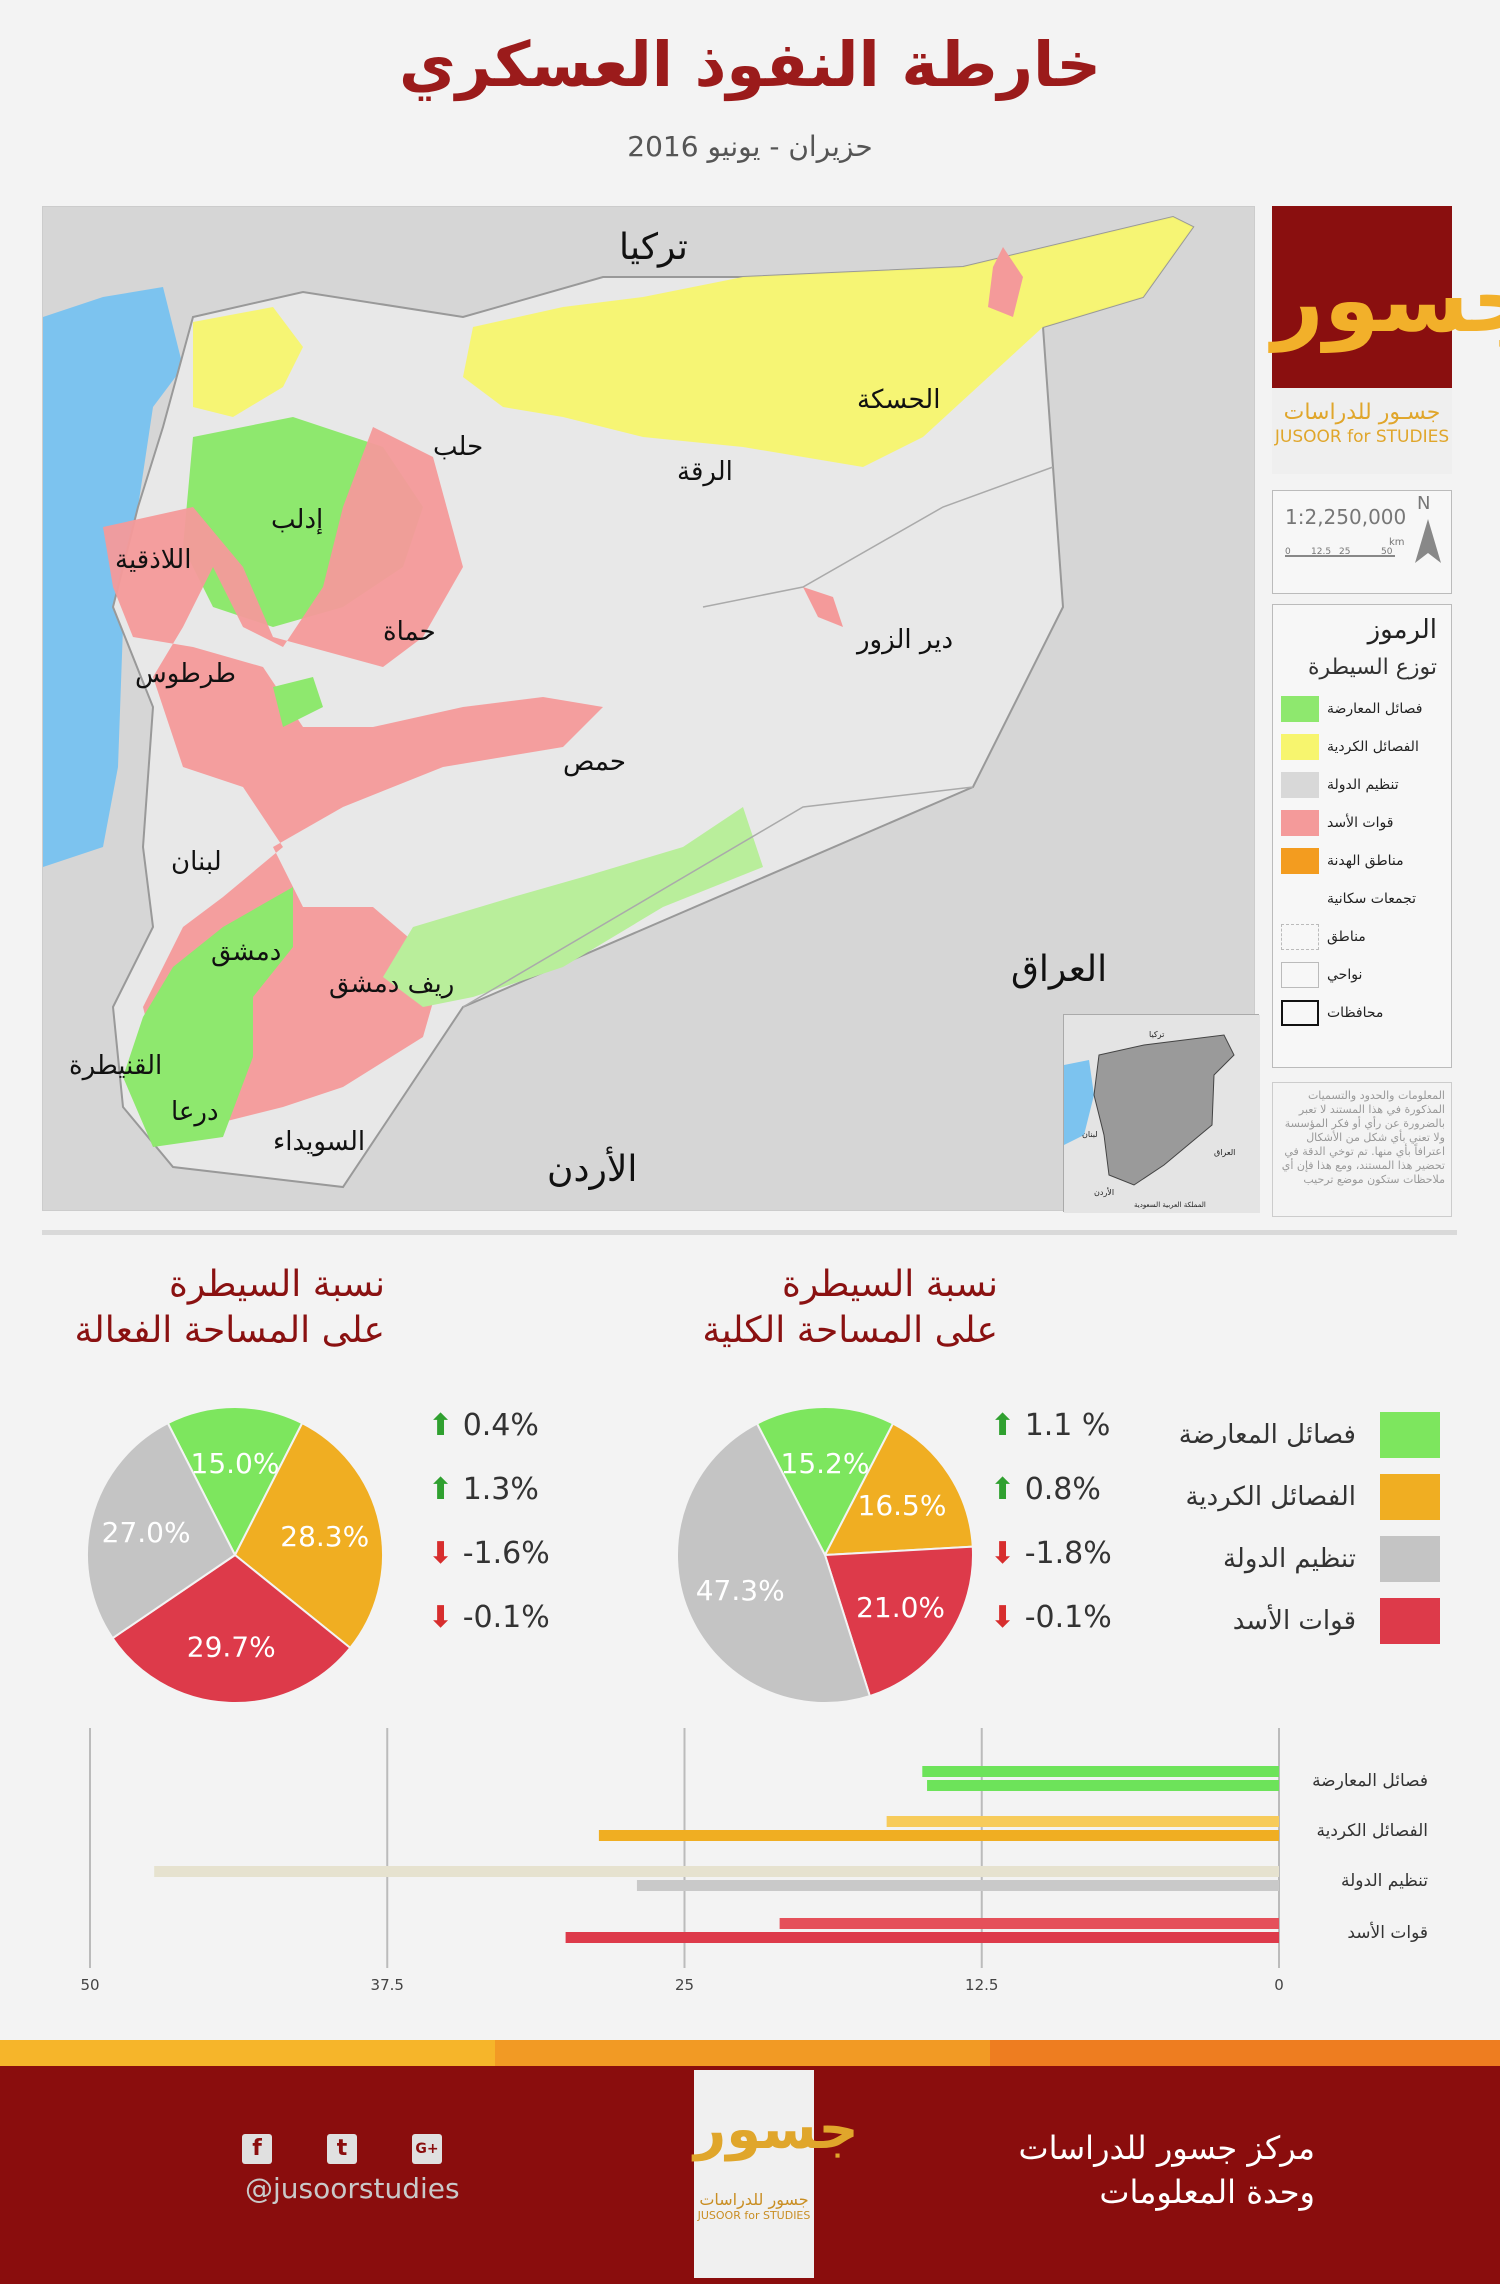 The height and width of the screenshot is (2284, 1500). What do you see at coordinates (342, 2149) in the screenshot?
I see `twitter-icon: t` at bounding box center [342, 2149].